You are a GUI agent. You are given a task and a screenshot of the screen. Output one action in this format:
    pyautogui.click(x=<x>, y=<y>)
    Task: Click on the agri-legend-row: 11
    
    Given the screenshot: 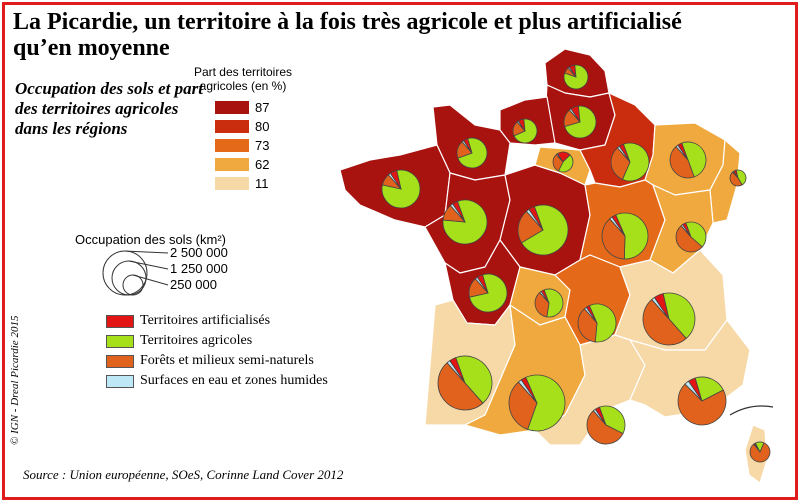 What is the action you would take?
    pyautogui.click(x=242, y=183)
    